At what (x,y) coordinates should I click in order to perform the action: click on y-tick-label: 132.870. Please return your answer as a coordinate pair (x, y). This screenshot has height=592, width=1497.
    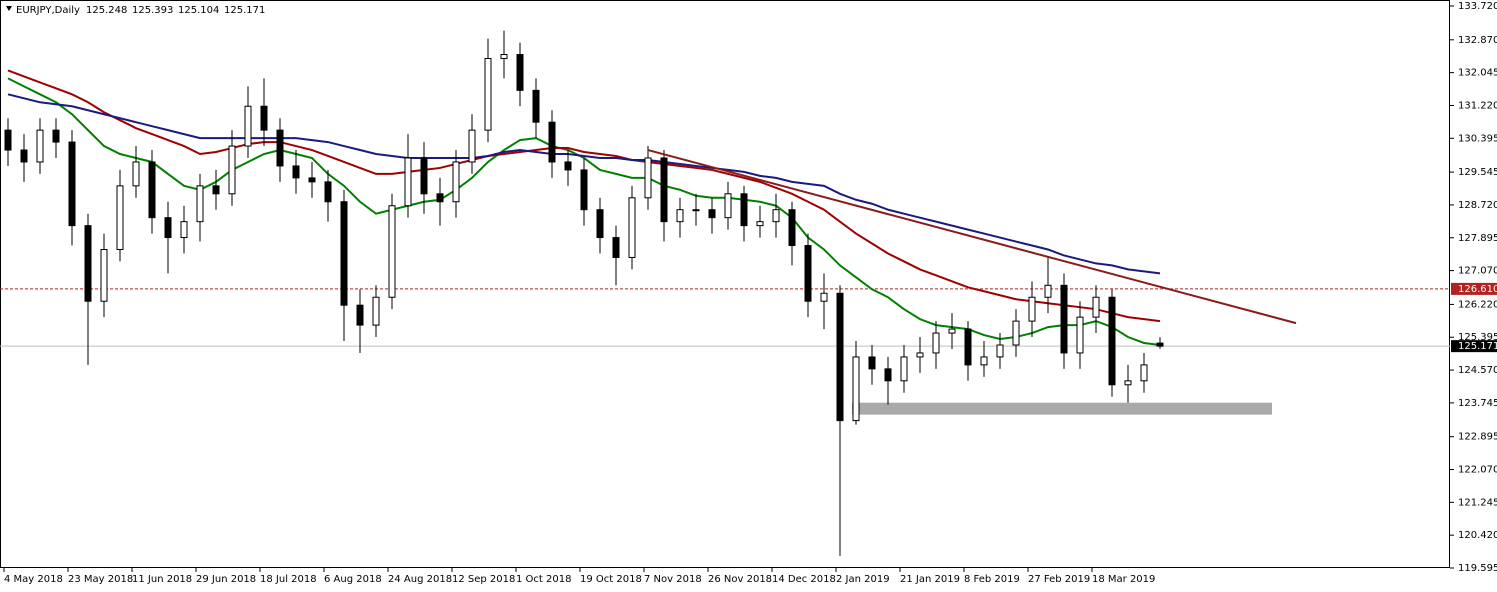
    Looking at the image, I should click on (1477, 40).